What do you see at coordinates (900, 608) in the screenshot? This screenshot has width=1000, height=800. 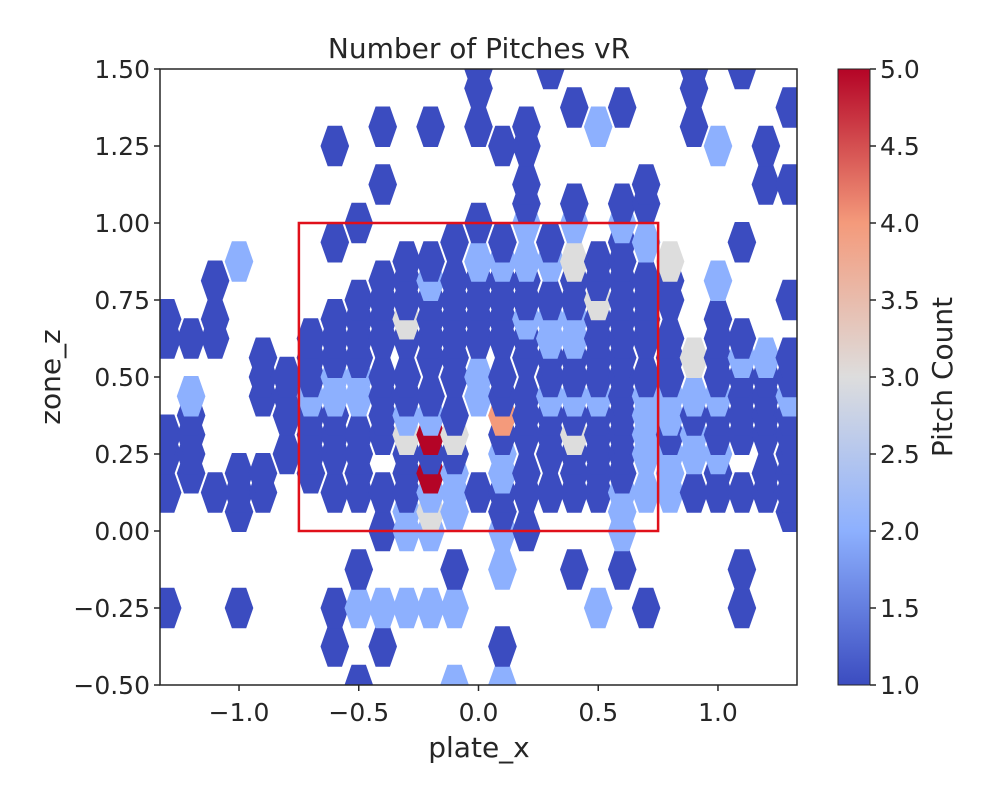 I see `colorbar-tick-label: 1.5` at bounding box center [900, 608].